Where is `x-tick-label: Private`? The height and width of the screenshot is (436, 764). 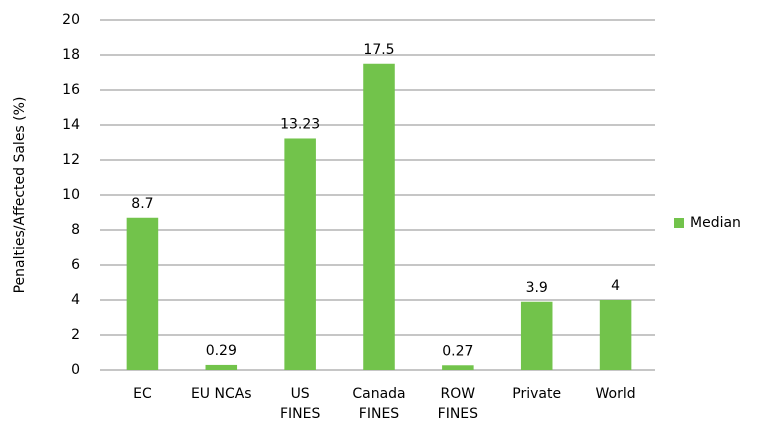 x-tick-label: Private is located at coordinates (537, 394).